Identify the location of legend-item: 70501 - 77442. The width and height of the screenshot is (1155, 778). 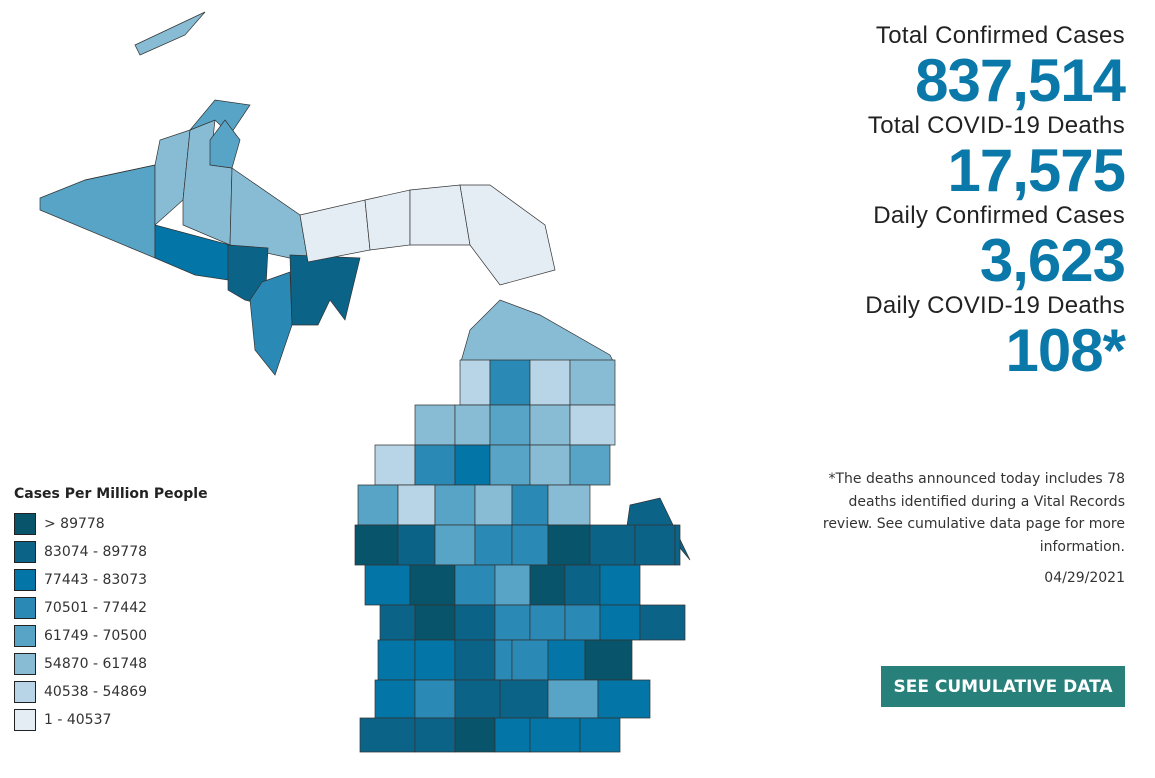
(111, 608).